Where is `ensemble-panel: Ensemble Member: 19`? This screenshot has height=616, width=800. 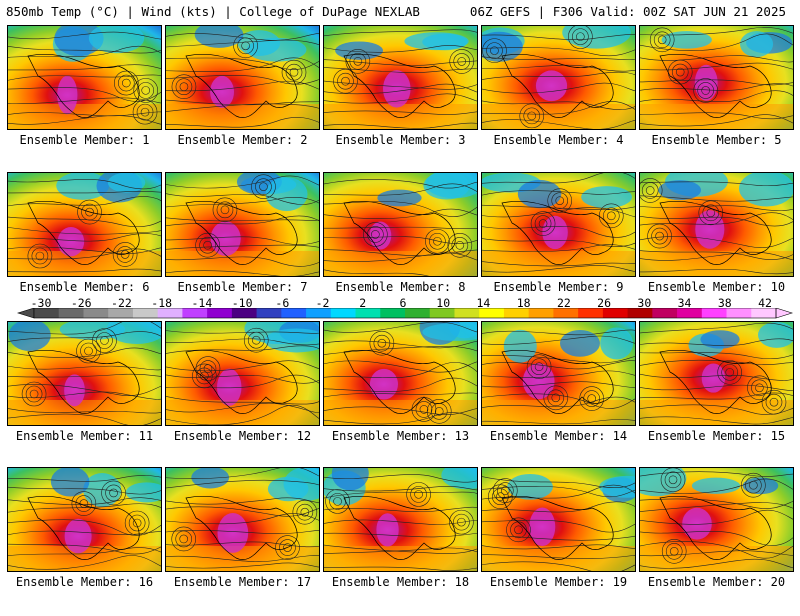 ensemble-panel: Ensemble Member: 19 is located at coordinates (558, 541).